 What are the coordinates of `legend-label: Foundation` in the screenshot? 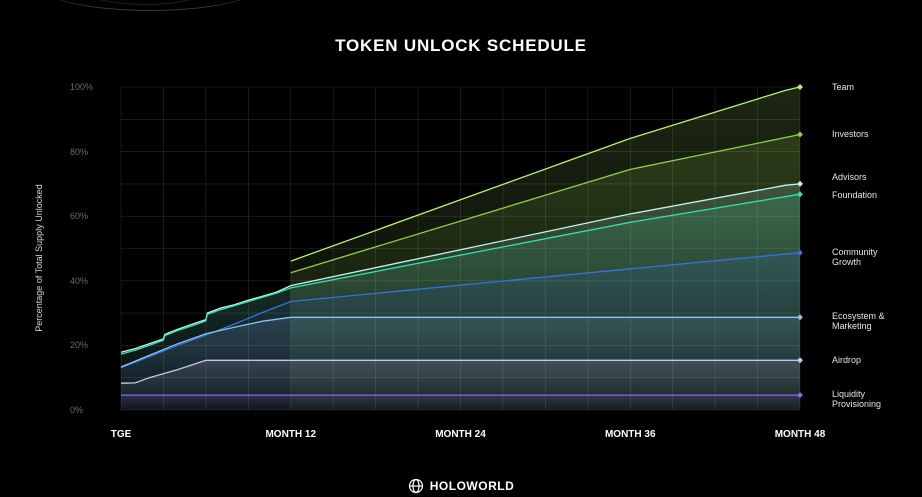 It's located at (855, 195).